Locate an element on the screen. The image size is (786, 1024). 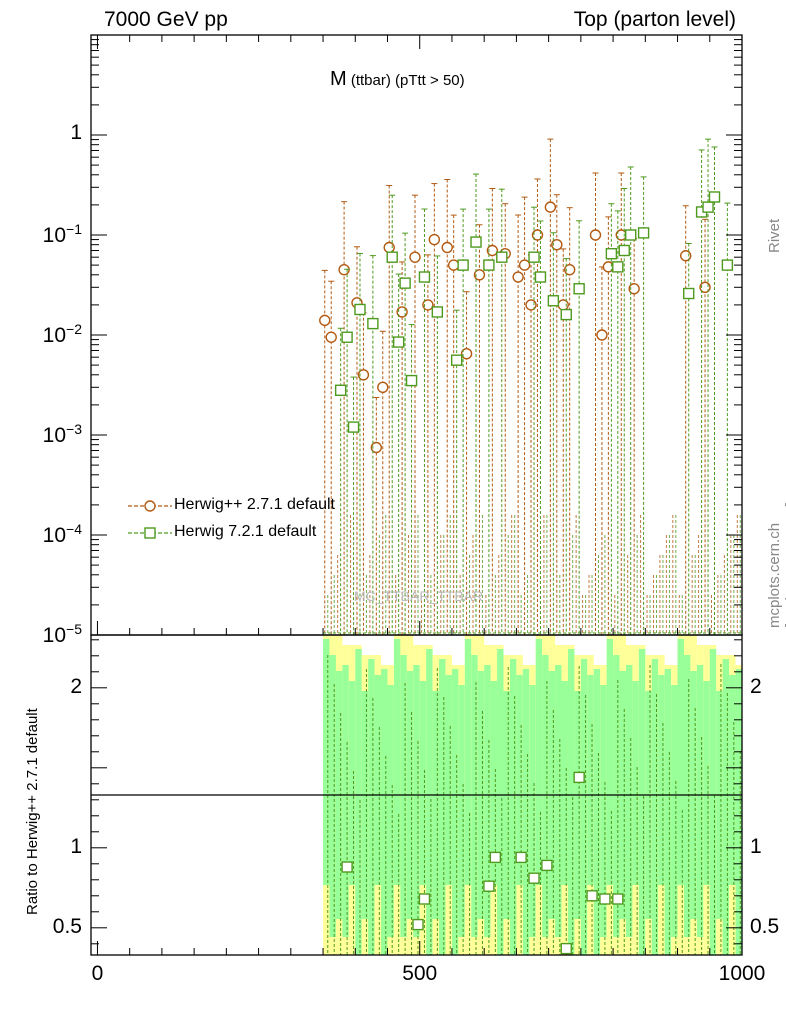
legend-marker-herwig7 is located at coordinates (150, 533).